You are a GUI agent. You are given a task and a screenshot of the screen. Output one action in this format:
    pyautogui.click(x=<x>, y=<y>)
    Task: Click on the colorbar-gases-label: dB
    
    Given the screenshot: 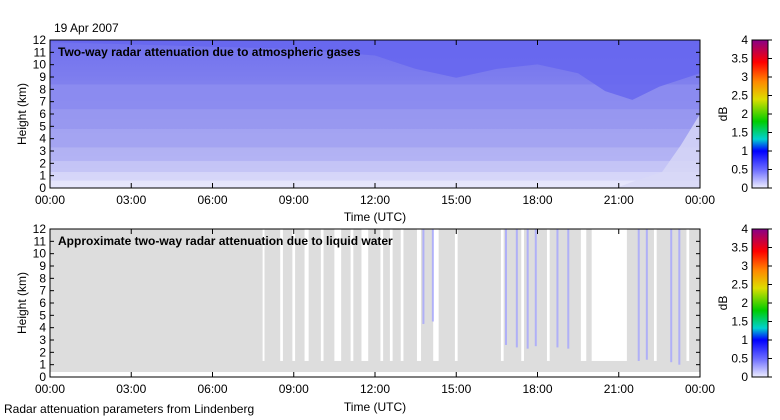 What is the action you would take?
    pyautogui.click(x=723, y=114)
    